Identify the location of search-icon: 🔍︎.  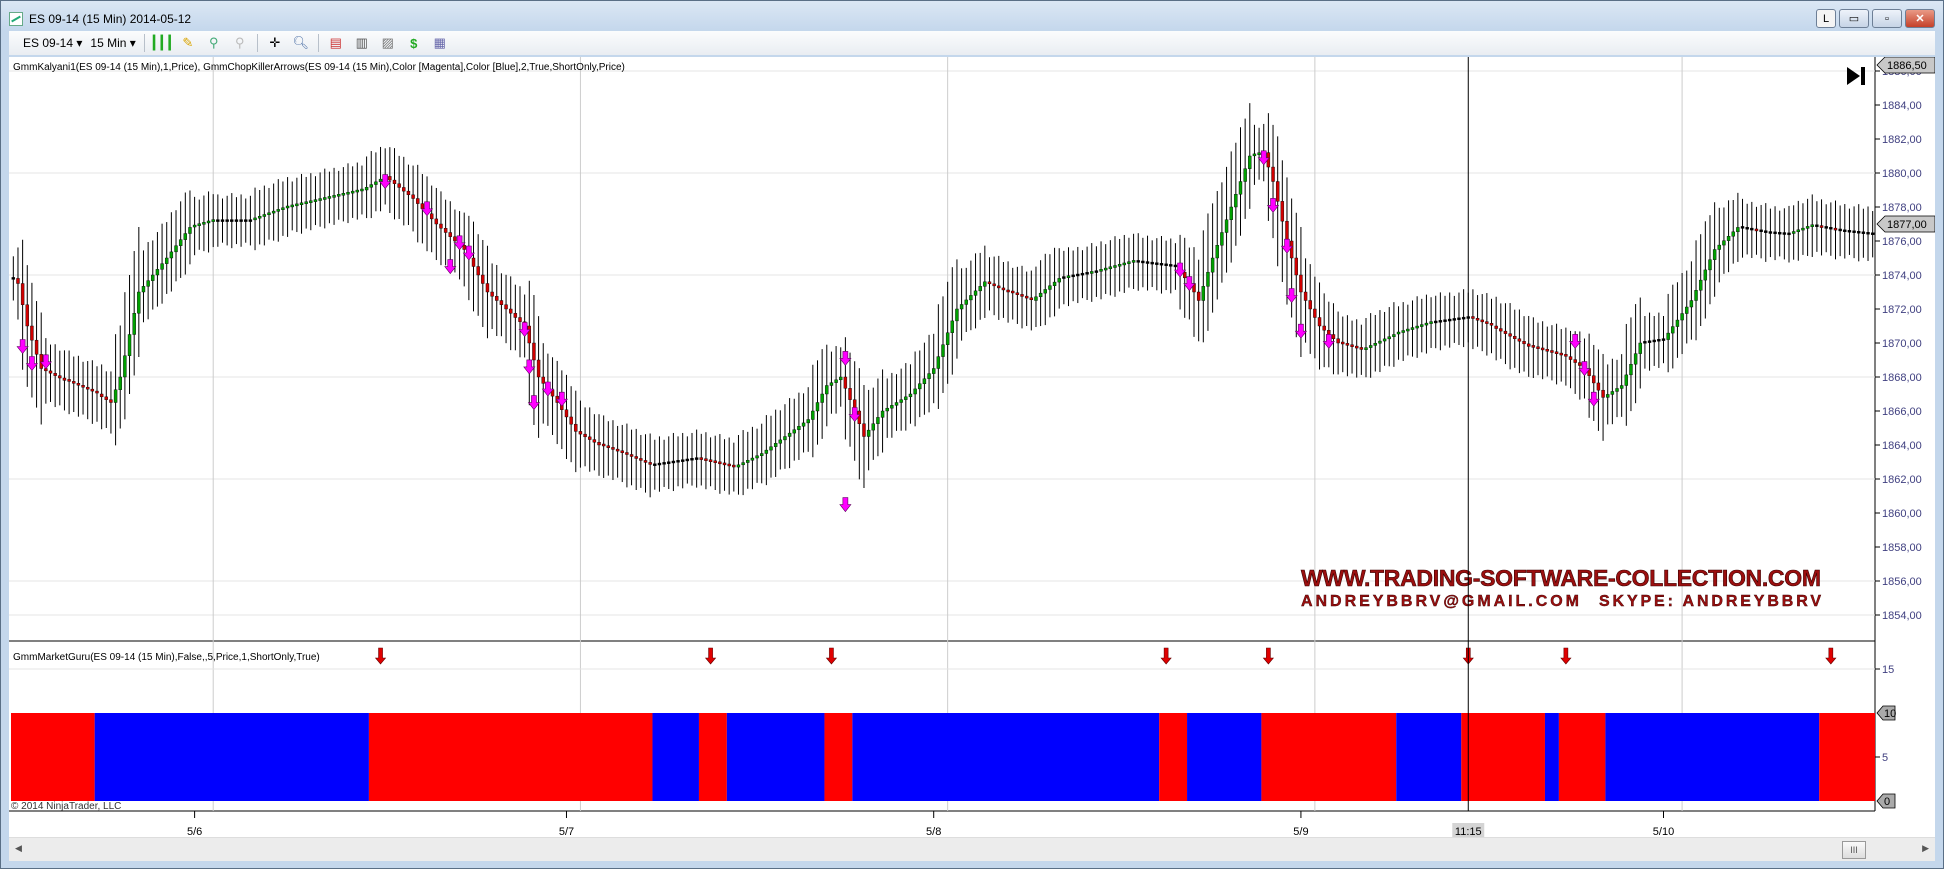
(301, 42).